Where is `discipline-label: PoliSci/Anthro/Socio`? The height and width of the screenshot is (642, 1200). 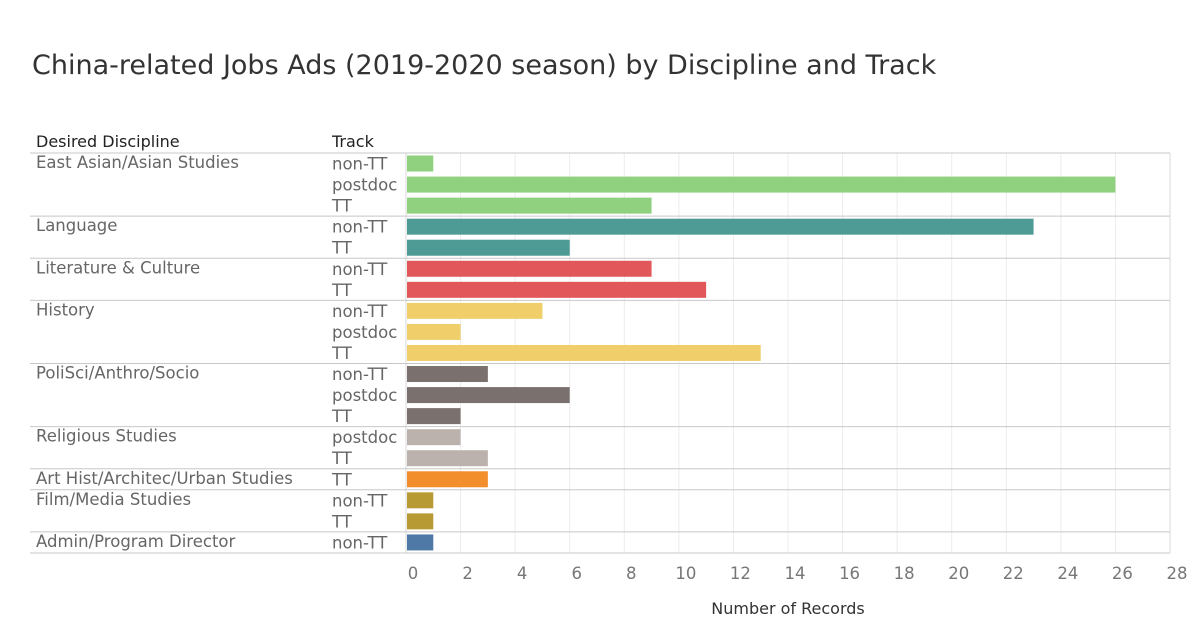
discipline-label: PoliSci/Anthro/Socio is located at coordinates (117, 373).